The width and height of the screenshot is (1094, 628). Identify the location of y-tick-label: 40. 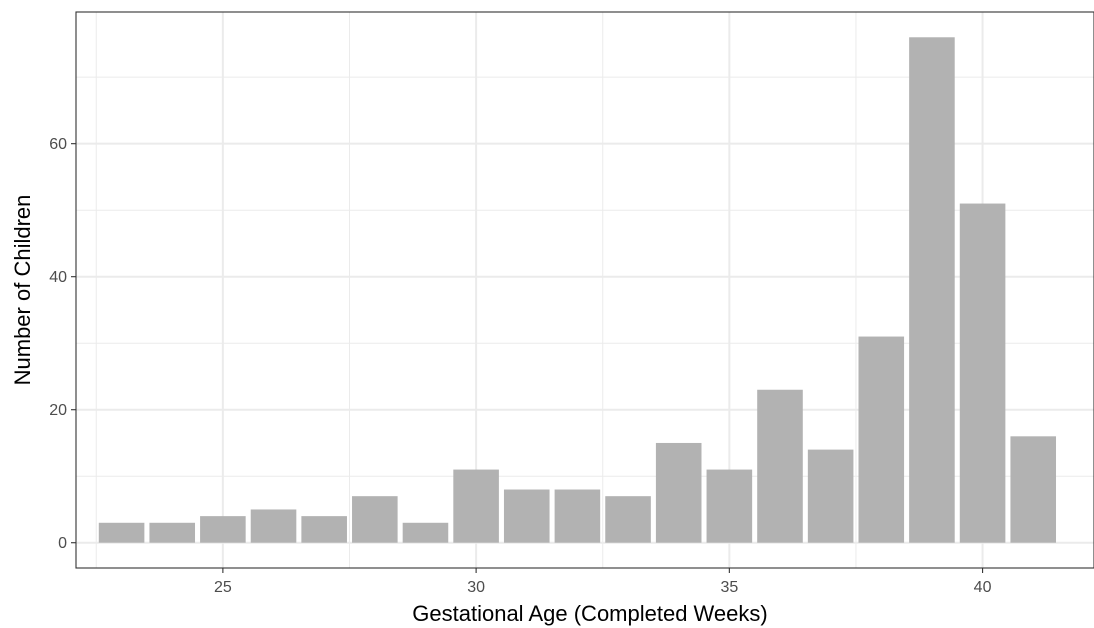
(58, 277).